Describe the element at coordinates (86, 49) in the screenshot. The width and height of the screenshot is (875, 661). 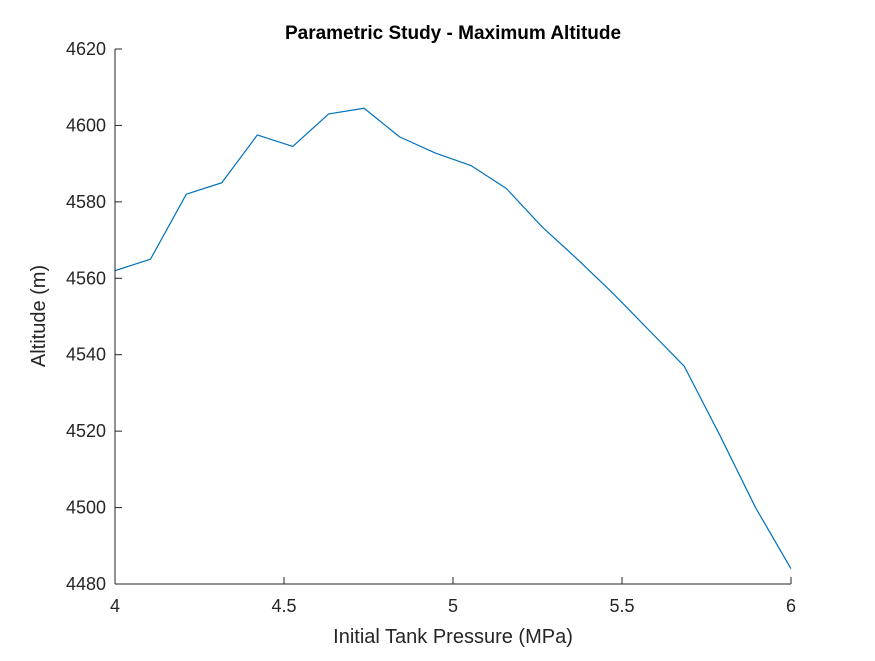
I see `y-tick-label: 4620` at that location.